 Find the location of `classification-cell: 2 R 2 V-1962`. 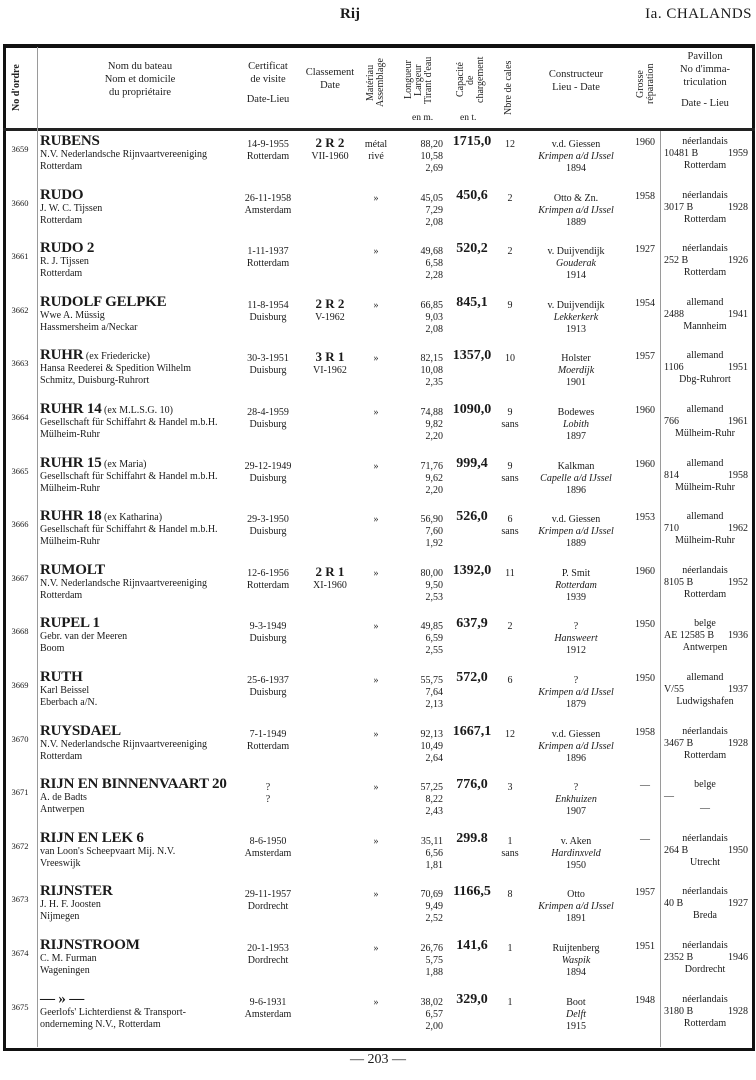

classification-cell: 2 R 2 V-1962 is located at coordinates (330, 310).